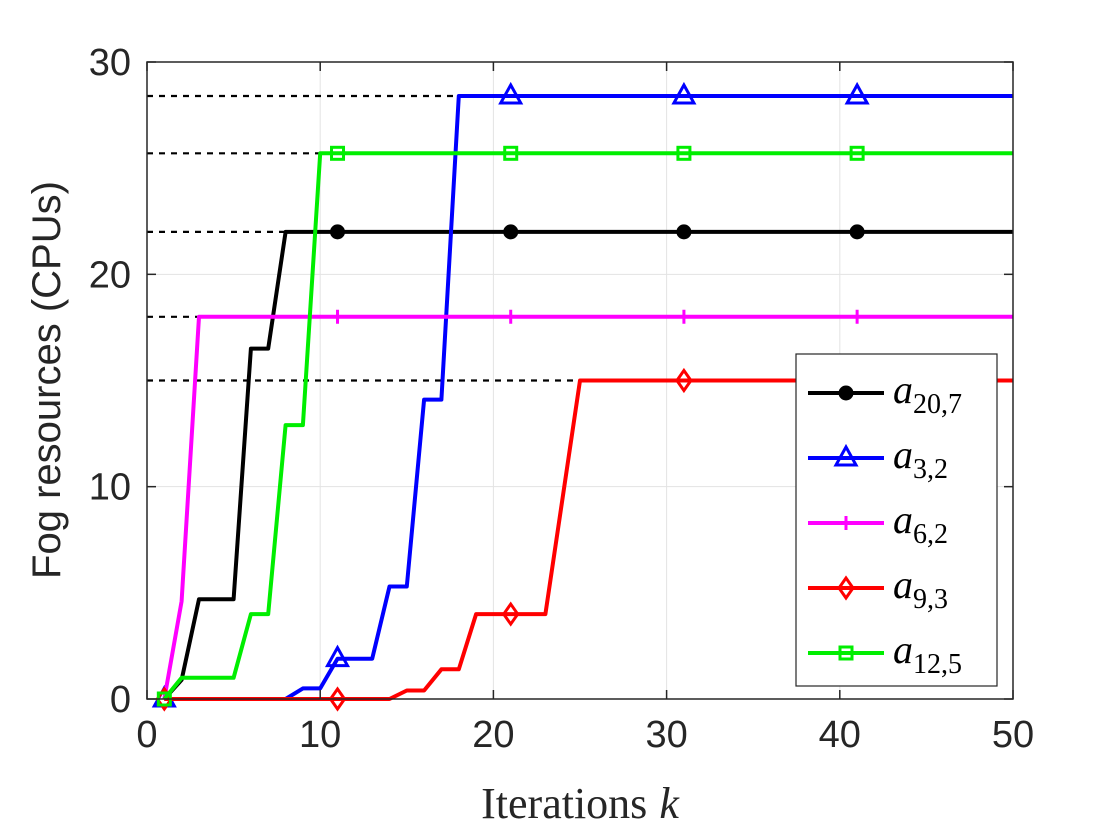  I want to click on legend-label-subscript: 20,7, so click(937, 404).